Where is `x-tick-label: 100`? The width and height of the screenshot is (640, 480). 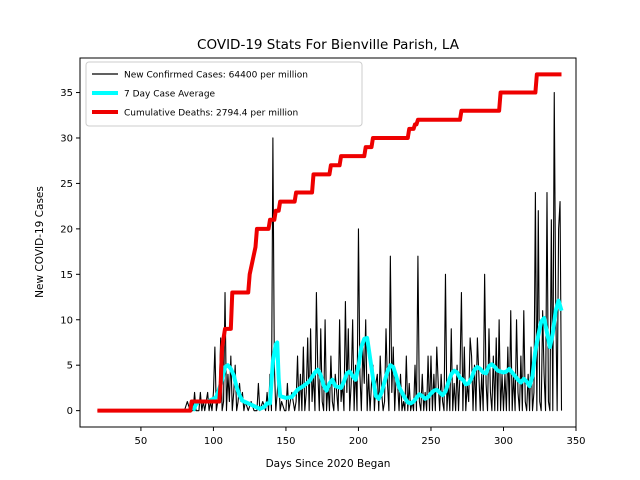
x-tick-label: 100 is located at coordinates (213, 441).